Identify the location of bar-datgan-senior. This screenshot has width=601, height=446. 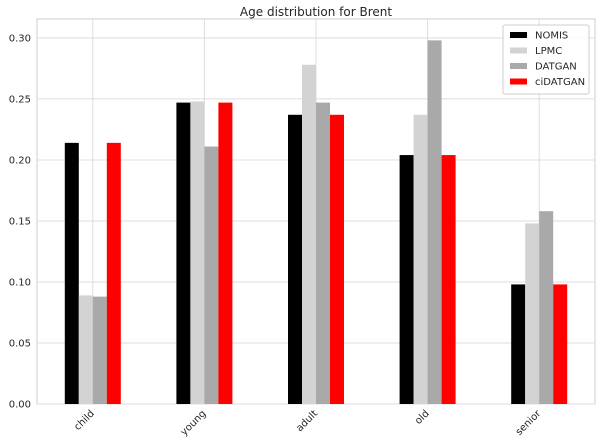
(546, 307).